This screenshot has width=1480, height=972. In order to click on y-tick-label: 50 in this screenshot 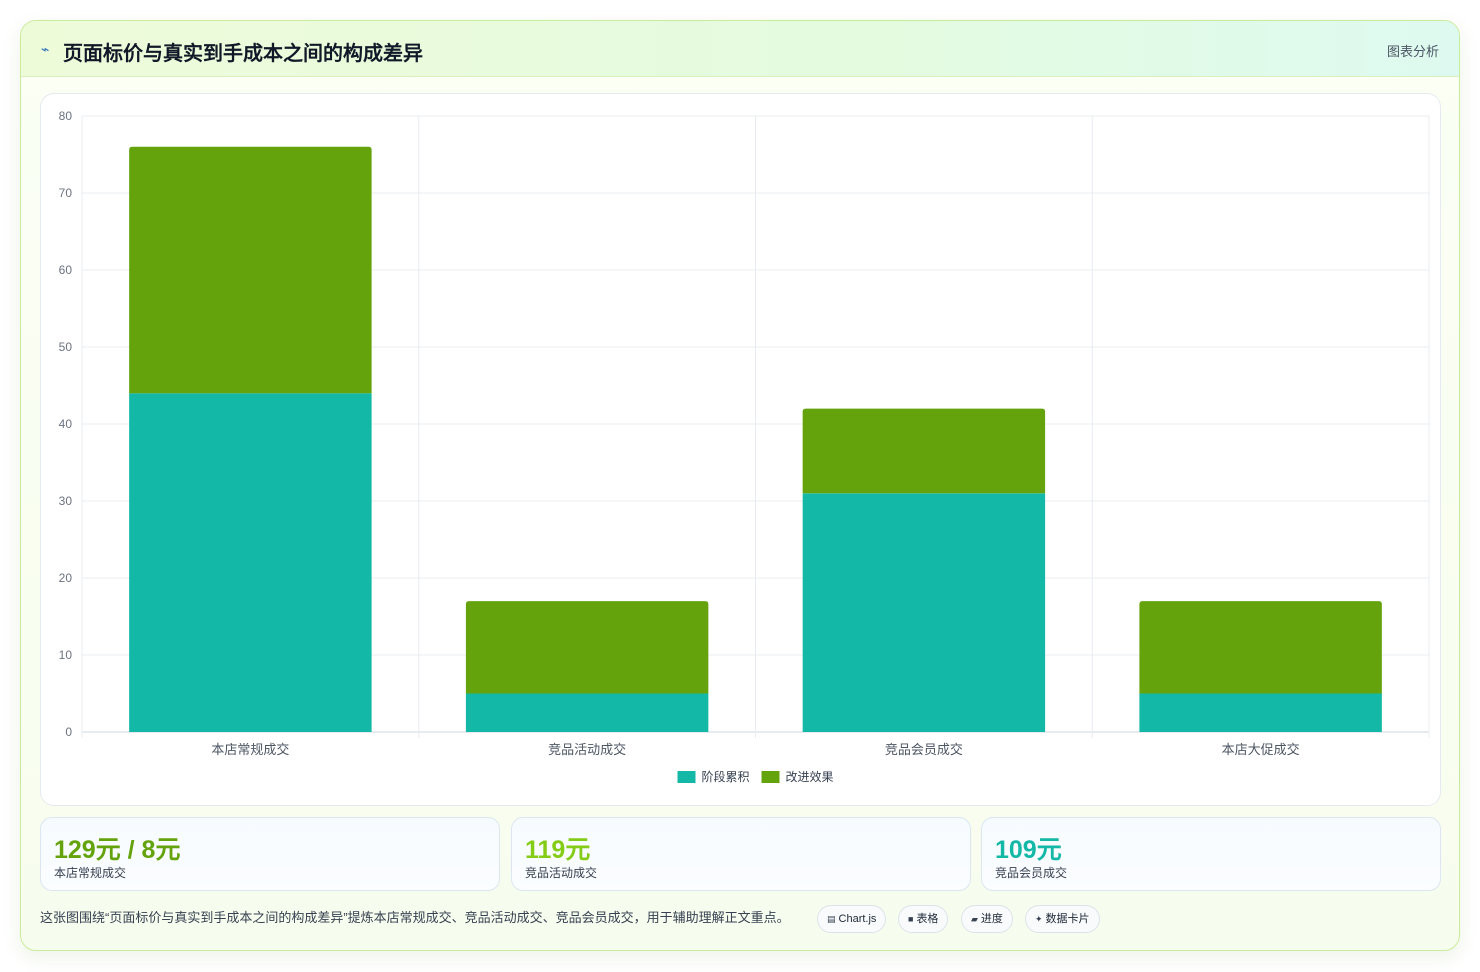, I will do `click(66, 347)`.